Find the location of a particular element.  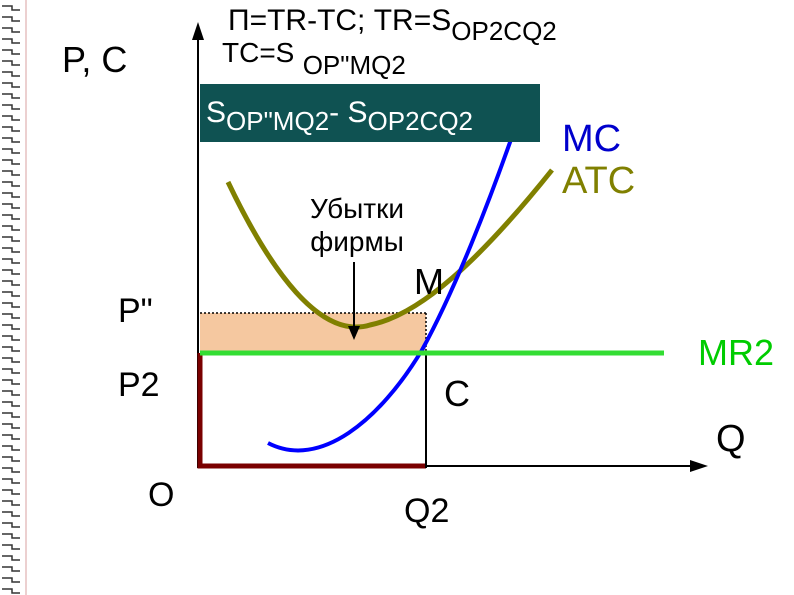

x-axis-arrow is located at coordinates (699, 466).